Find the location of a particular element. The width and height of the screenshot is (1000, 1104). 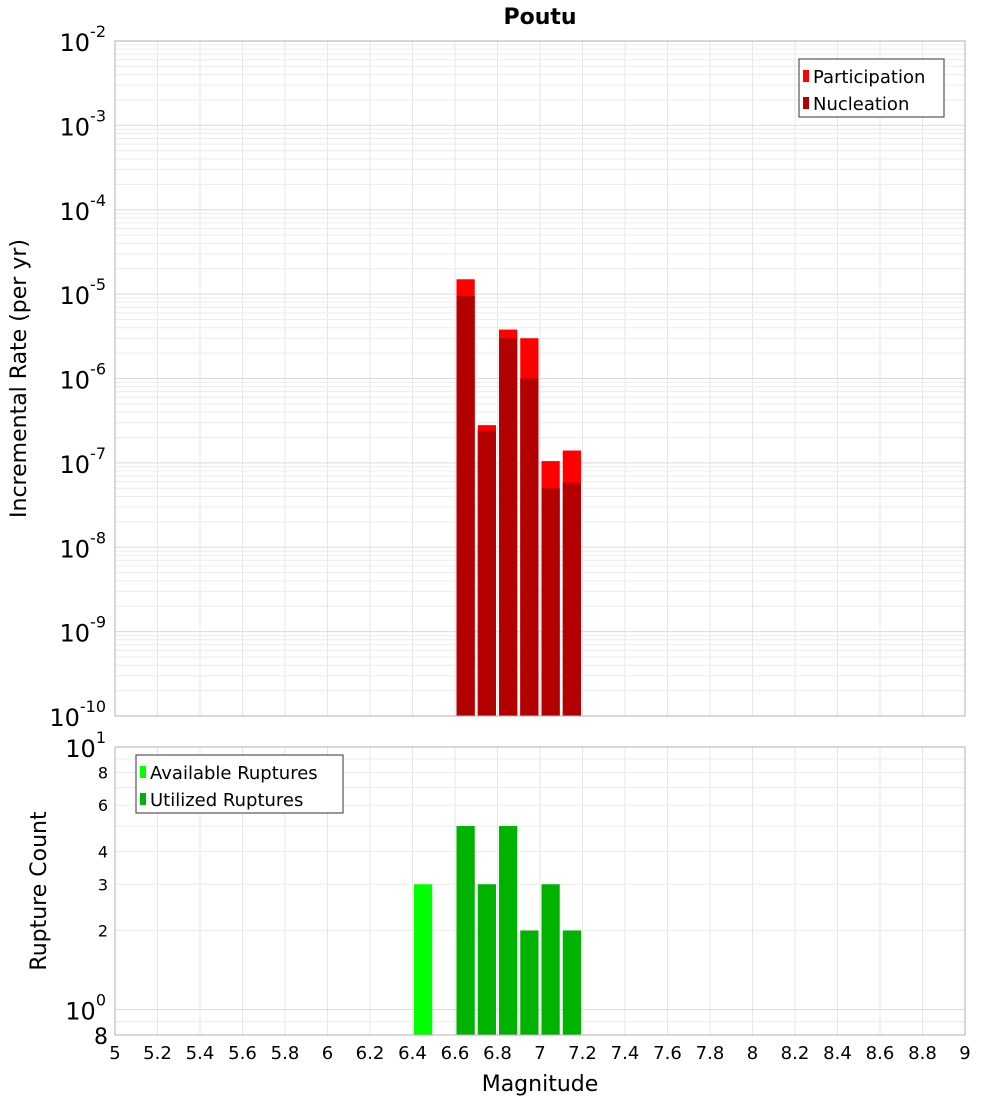

x-tick-label: 7.2 is located at coordinates (582, 1053).